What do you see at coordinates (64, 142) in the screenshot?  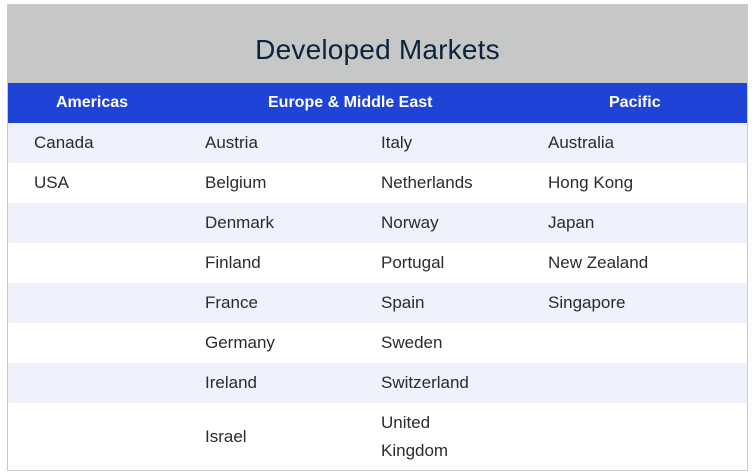 I see `cell-americas: Canada` at bounding box center [64, 142].